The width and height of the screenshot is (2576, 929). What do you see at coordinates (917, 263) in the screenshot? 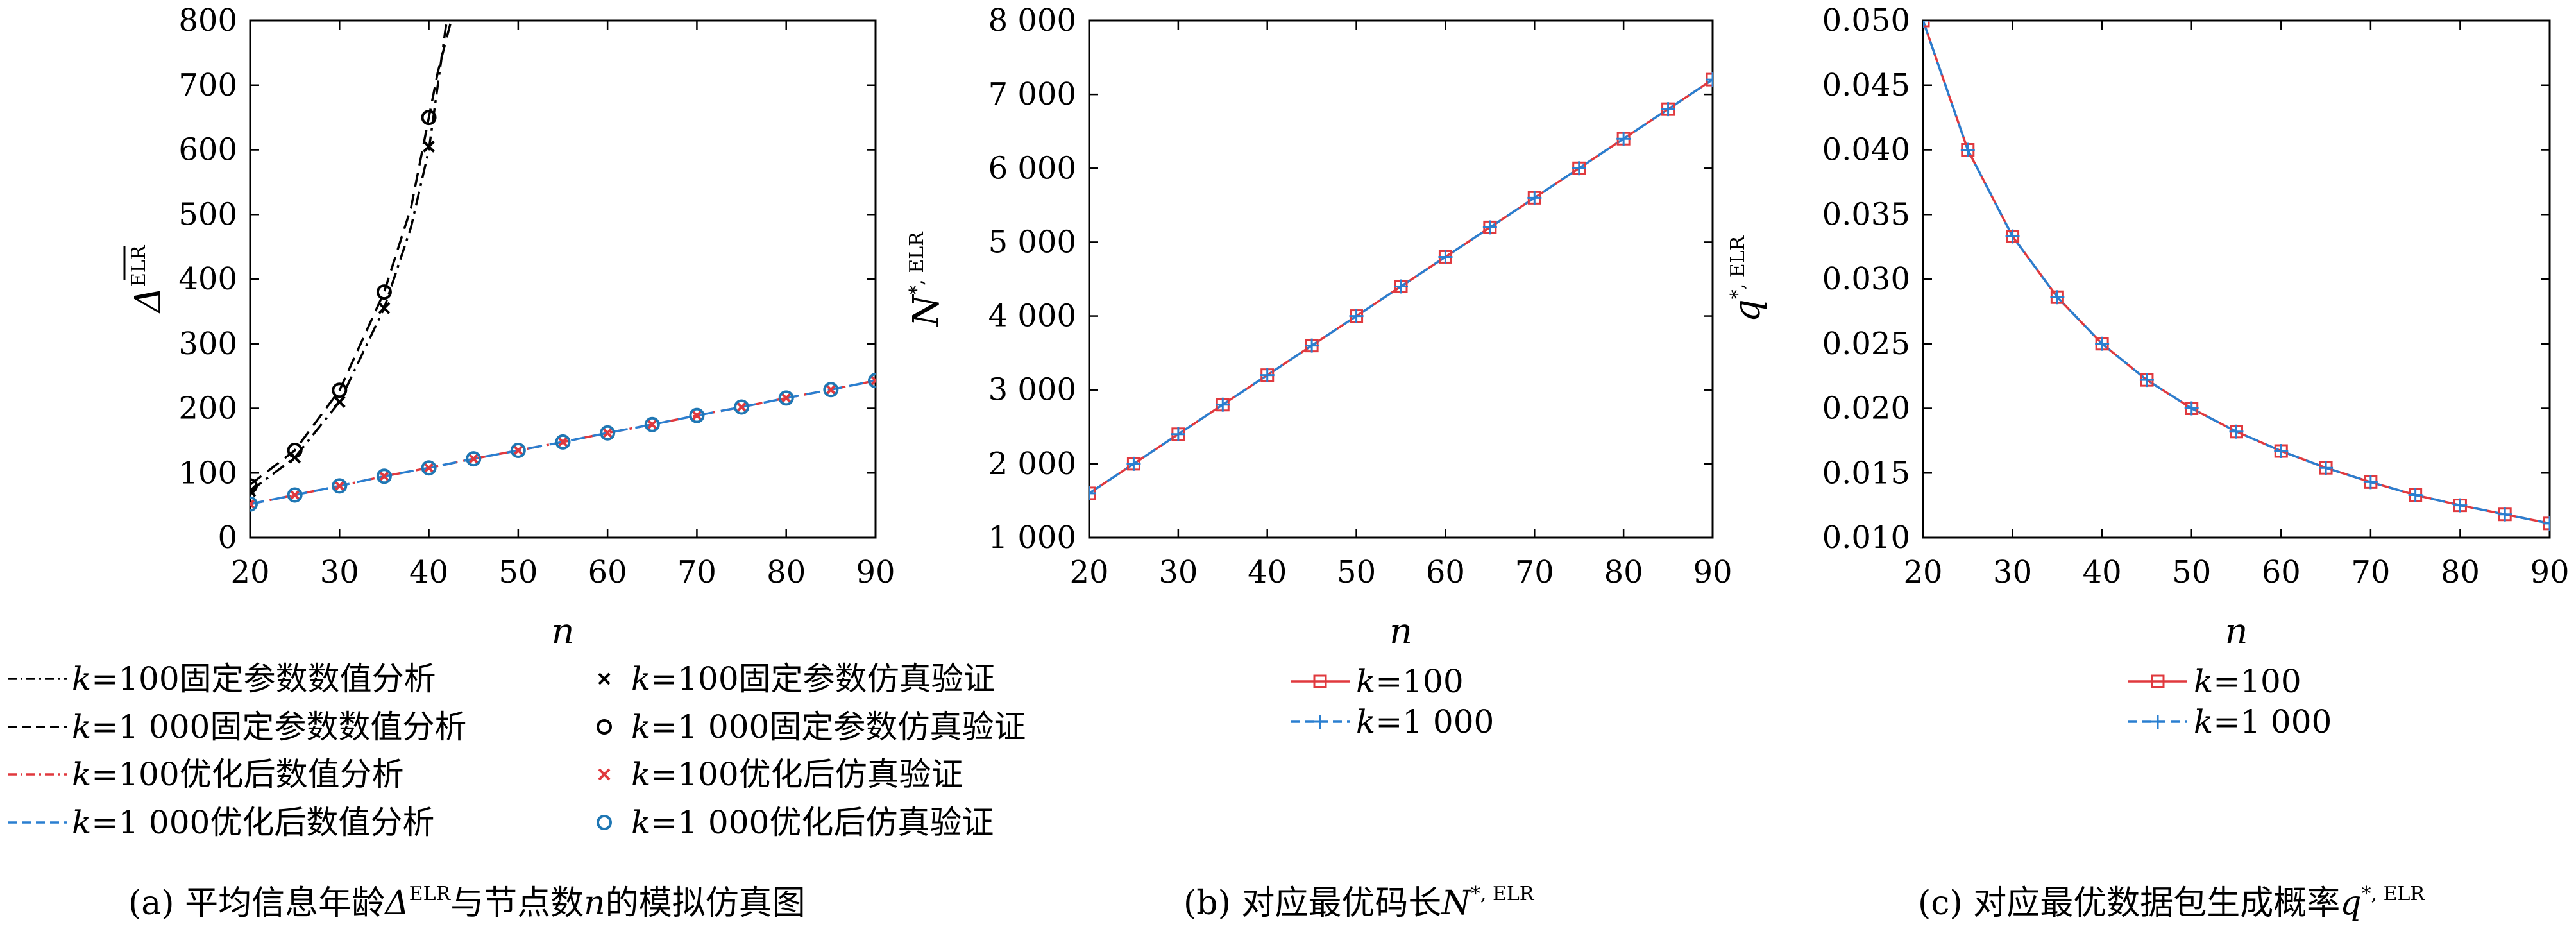
I see `y-axis-label-sup: *, ELR` at bounding box center [917, 263].